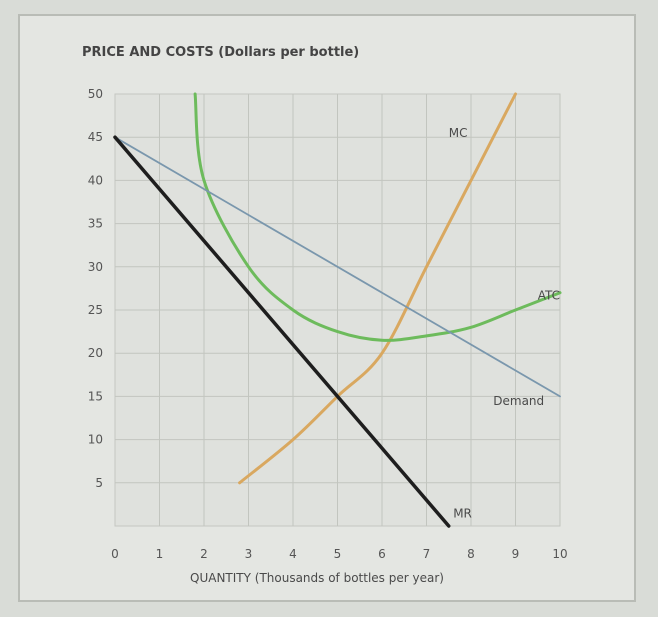 The height and width of the screenshot is (617, 658). I want to click on x-tick-label: 8, so click(471, 554).